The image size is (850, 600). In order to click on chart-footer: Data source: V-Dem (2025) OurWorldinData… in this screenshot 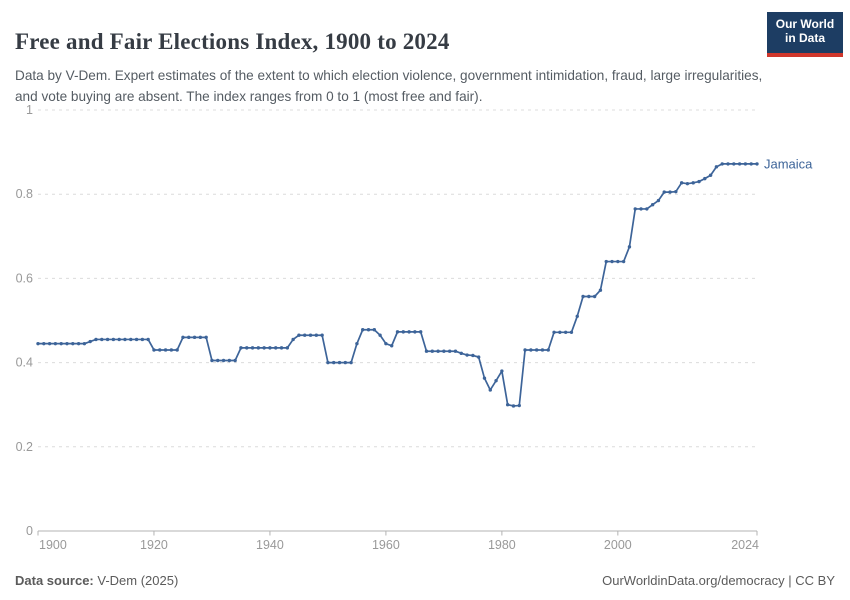, I will do `click(425, 580)`.